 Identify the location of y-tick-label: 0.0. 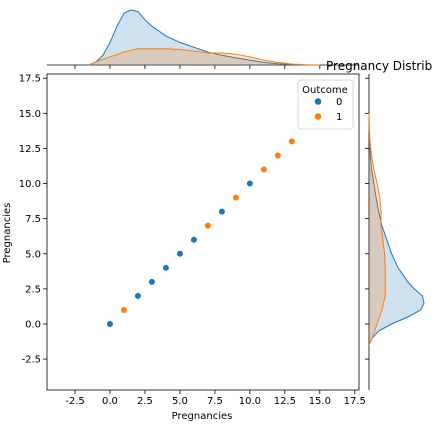
(33, 324).